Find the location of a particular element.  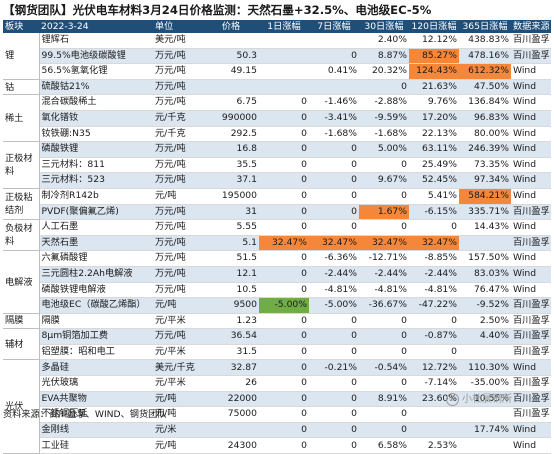

cell-d7: -1.68% is located at coordinates (334, 134).